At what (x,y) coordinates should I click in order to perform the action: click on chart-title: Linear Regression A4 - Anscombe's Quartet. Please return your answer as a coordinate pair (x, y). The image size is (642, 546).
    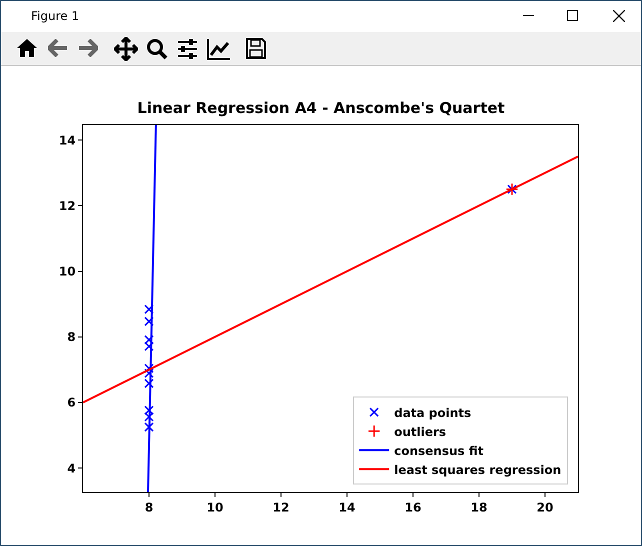
    Looking at the image, I should click on (321, 108).